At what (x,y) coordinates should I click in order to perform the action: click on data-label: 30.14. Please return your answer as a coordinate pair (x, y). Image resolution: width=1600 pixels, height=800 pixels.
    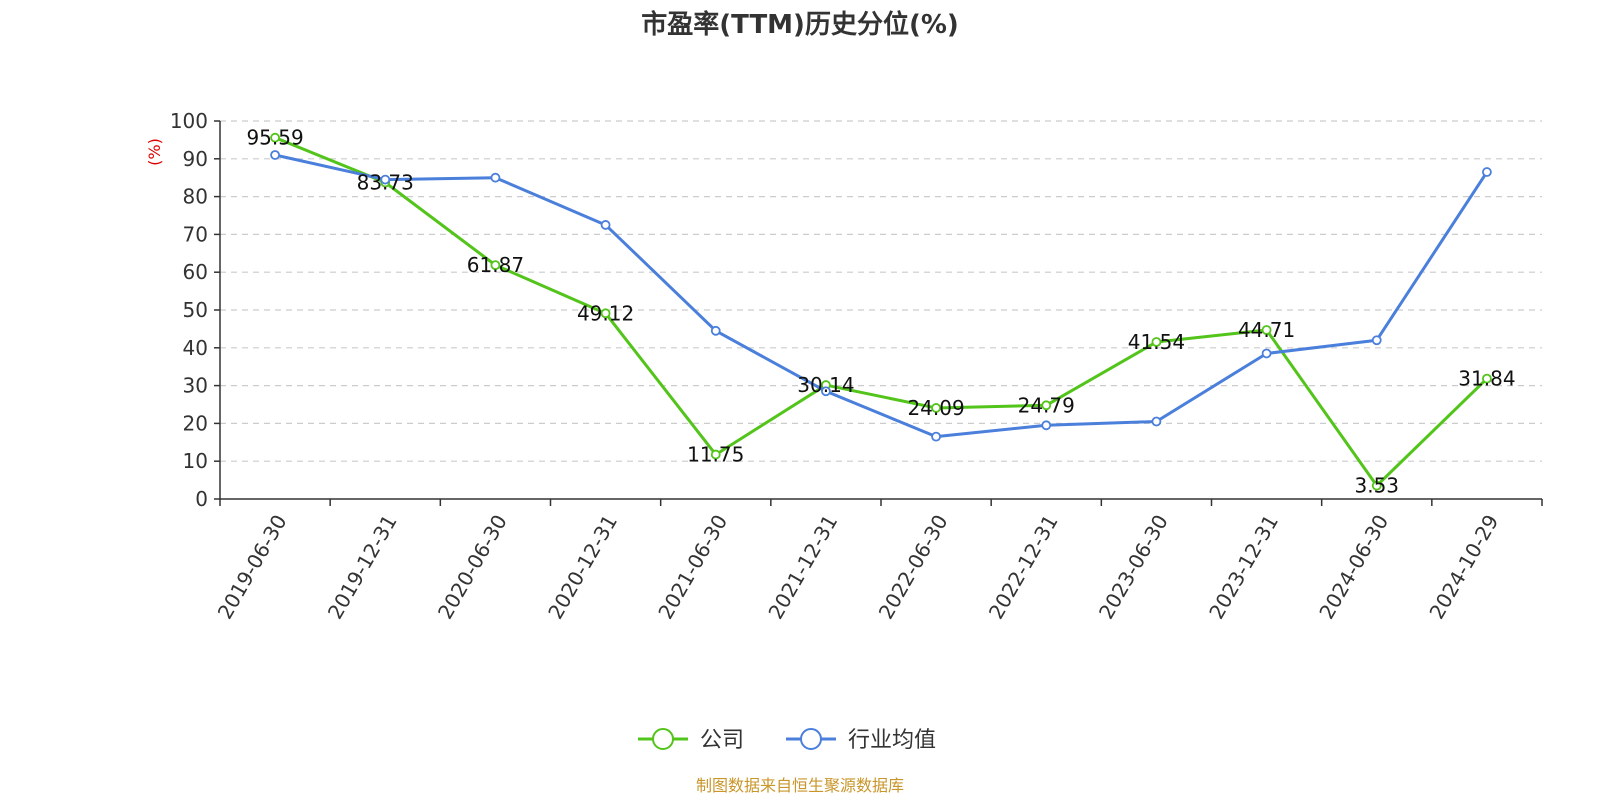
    Looking at the image, I should click on (825, 385).